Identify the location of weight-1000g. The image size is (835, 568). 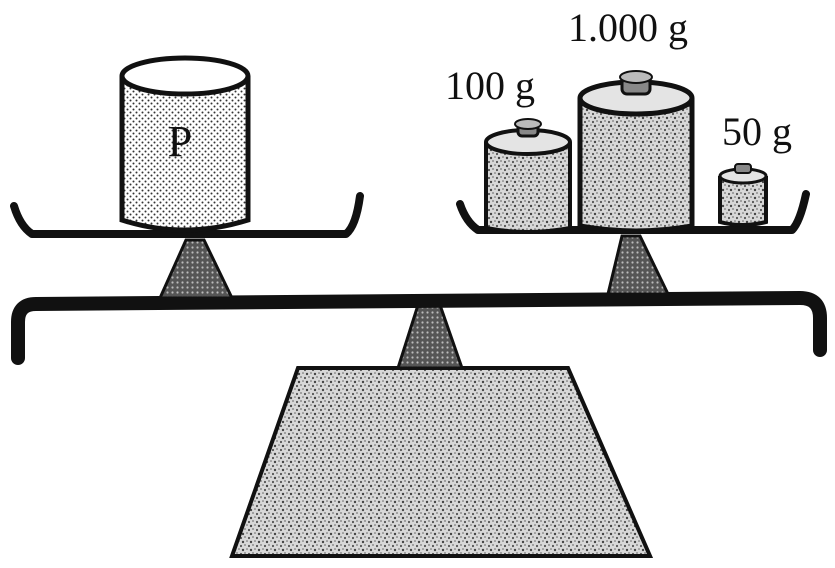
(636, 152).